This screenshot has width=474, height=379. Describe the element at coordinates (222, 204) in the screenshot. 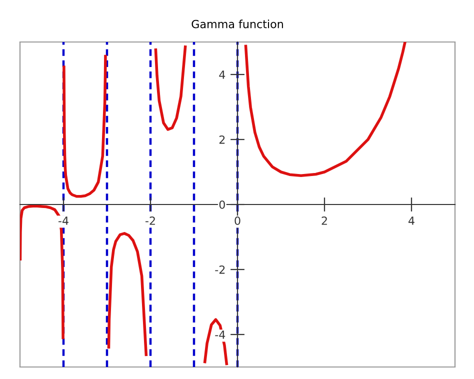

I see `y-tick-label: 0` at that location.